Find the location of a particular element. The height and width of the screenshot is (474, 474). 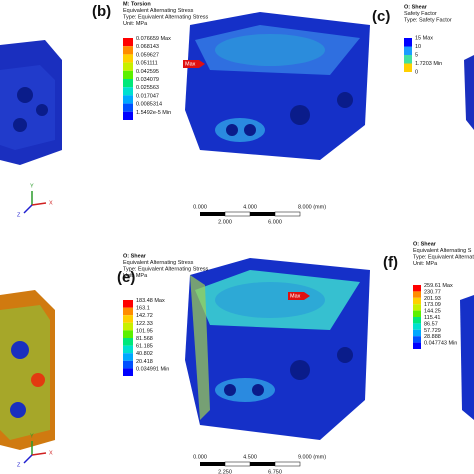

scale-label: 6.000 is located at coordinates (275, 222).